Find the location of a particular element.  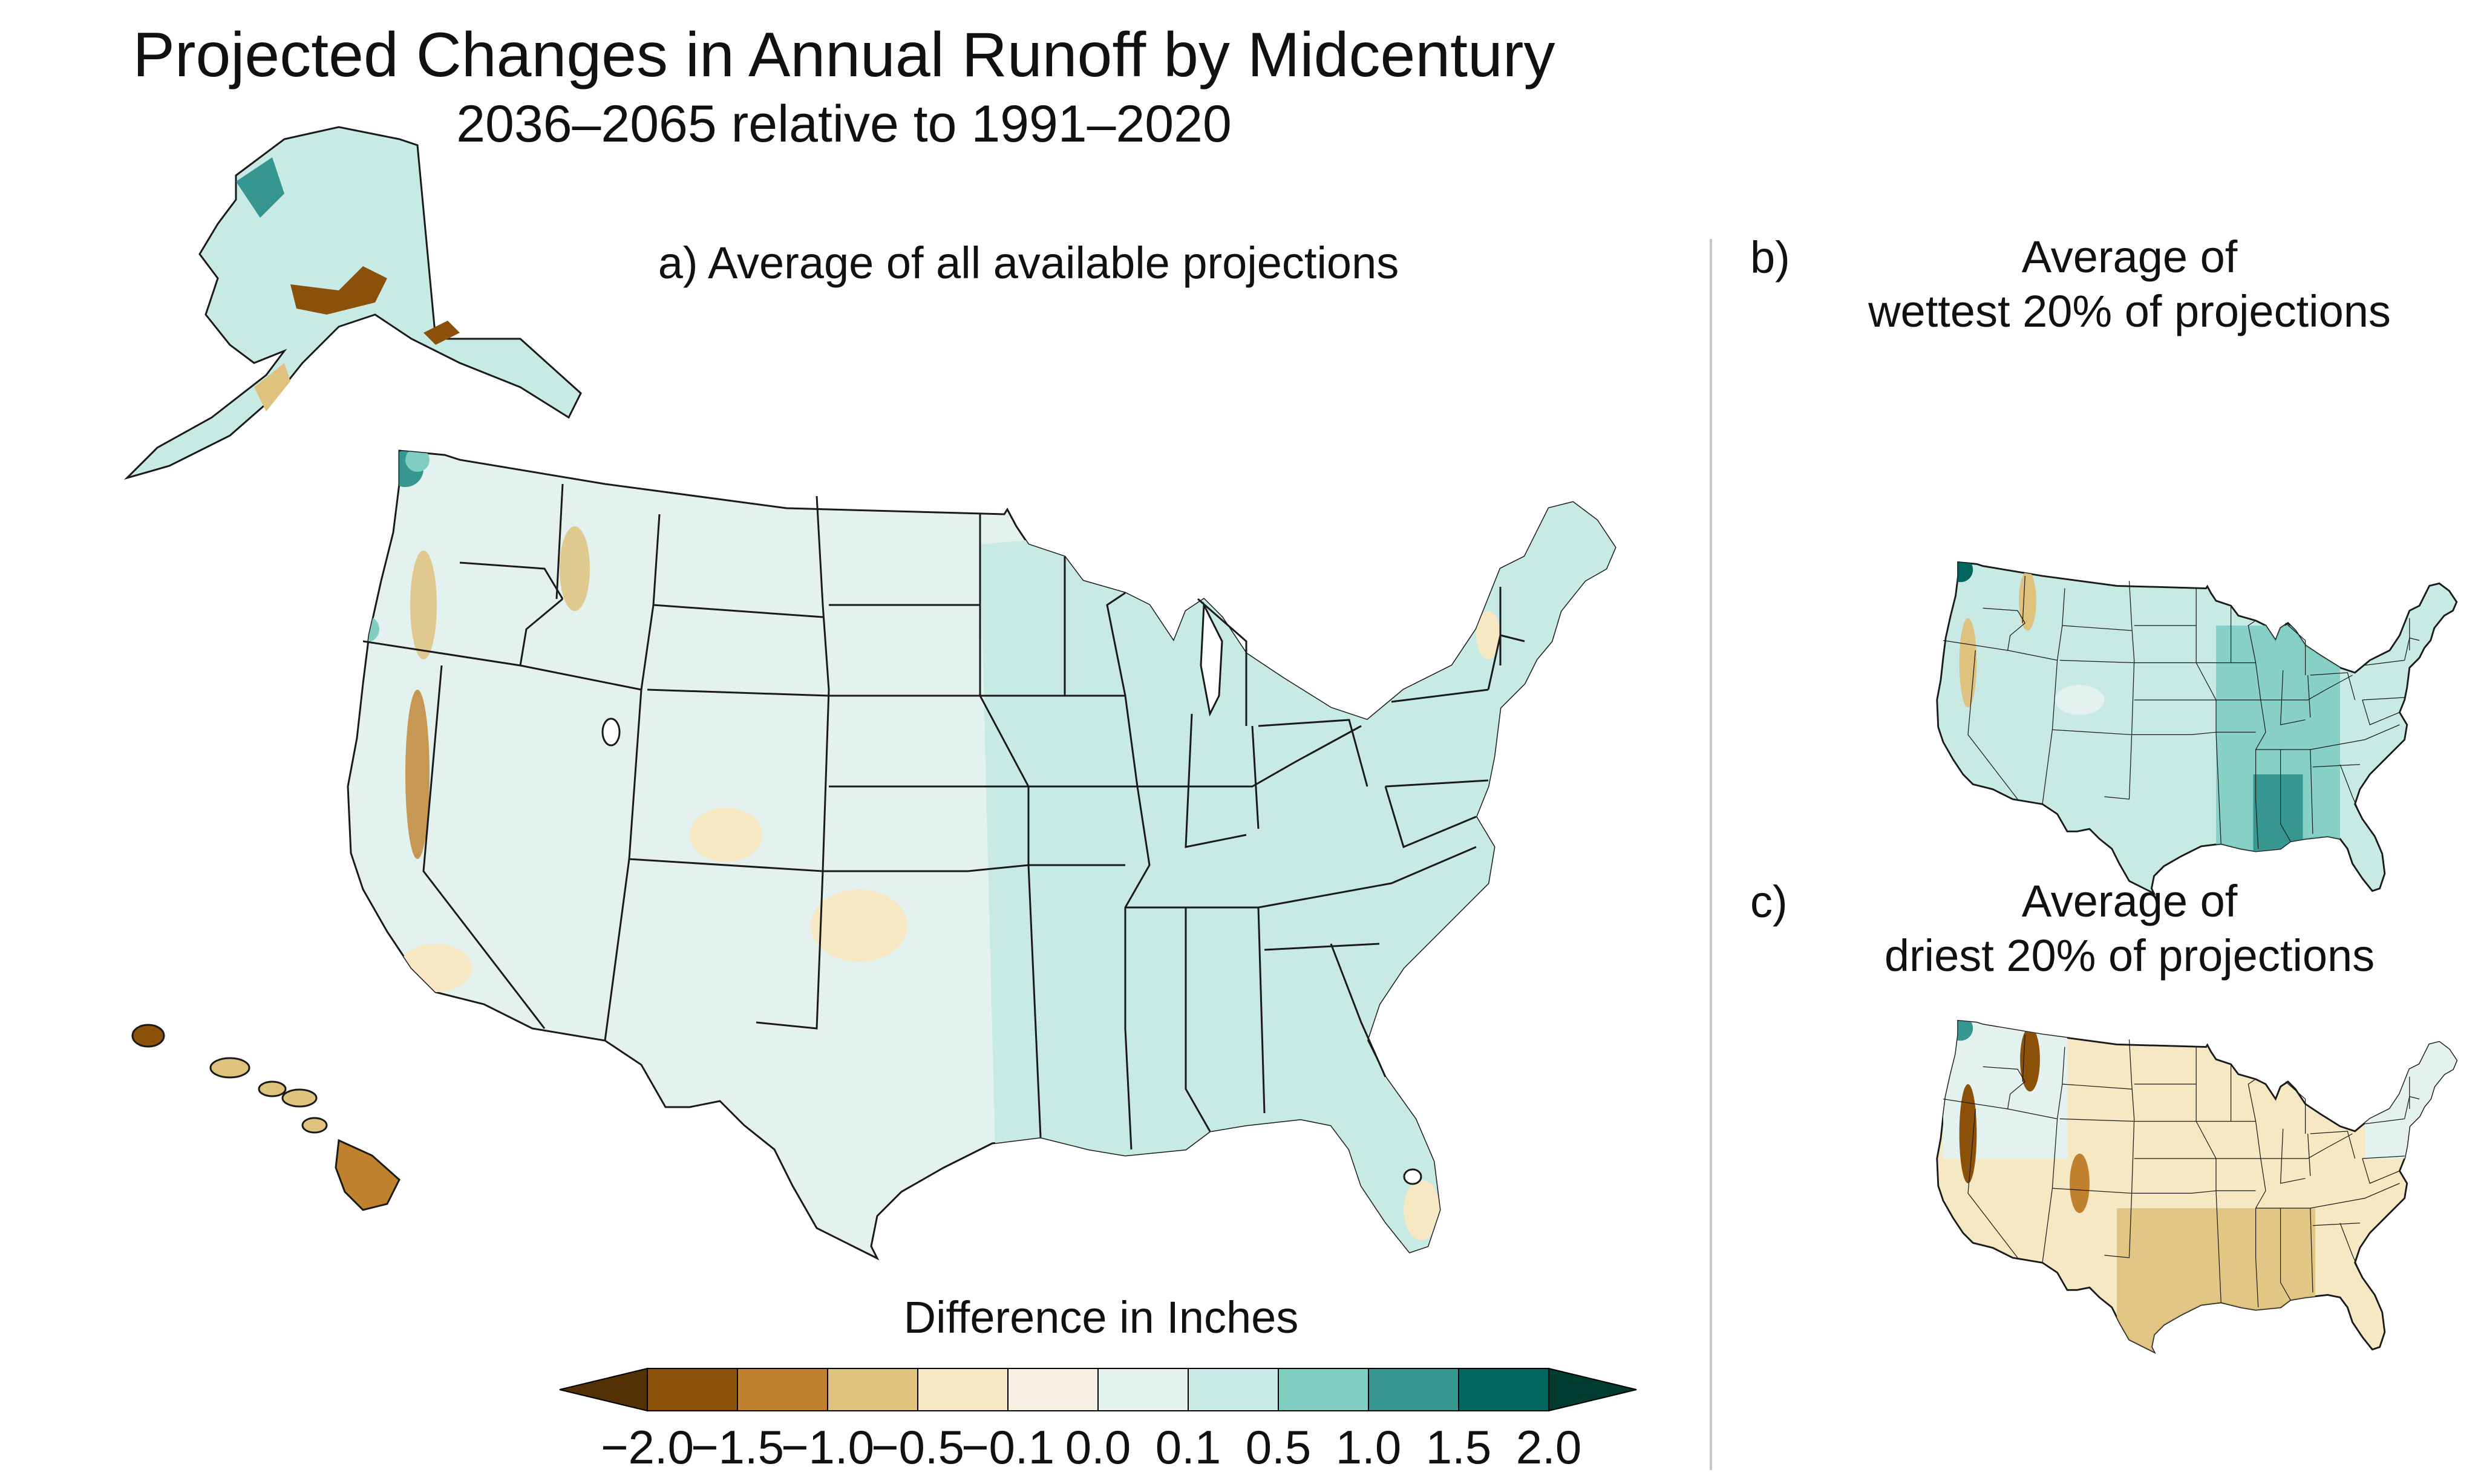

panel-c-title-line1: Average of is located at coordinates (2129, 901).